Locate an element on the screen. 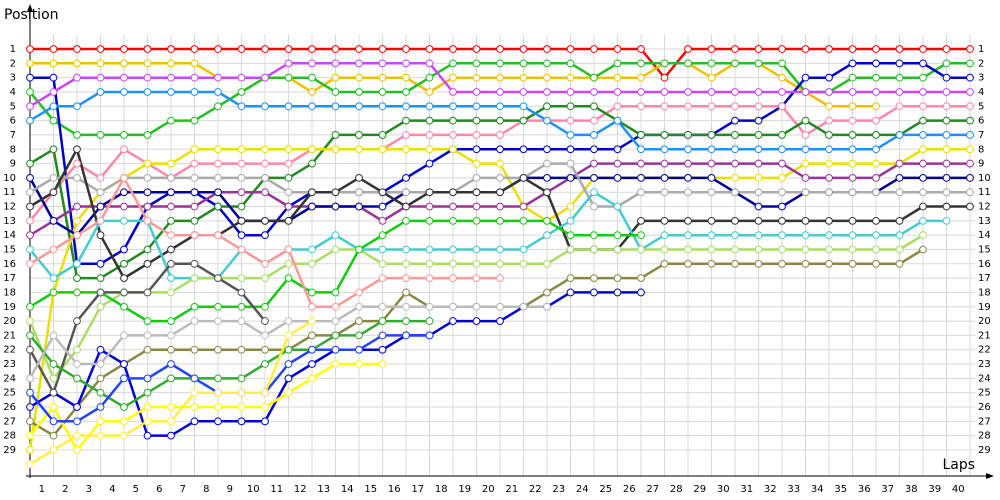  y-tick-label-right: 11 is located at coordinates (984, 192).